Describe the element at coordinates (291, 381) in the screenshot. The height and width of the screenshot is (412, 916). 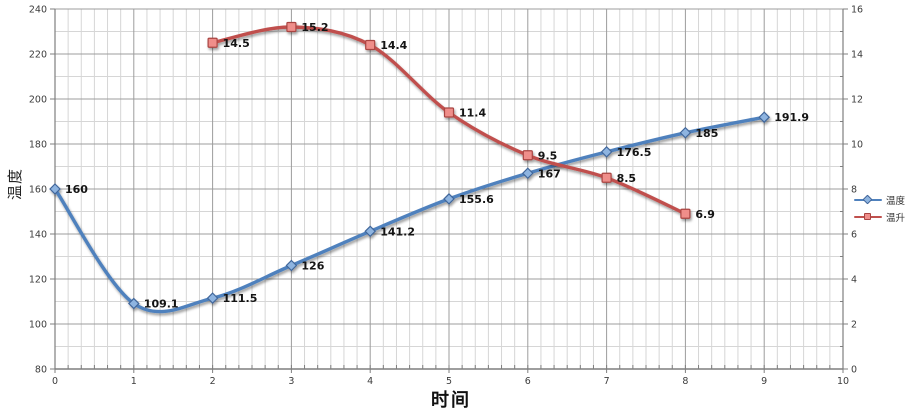
I see `svg-text: 3` at that location.